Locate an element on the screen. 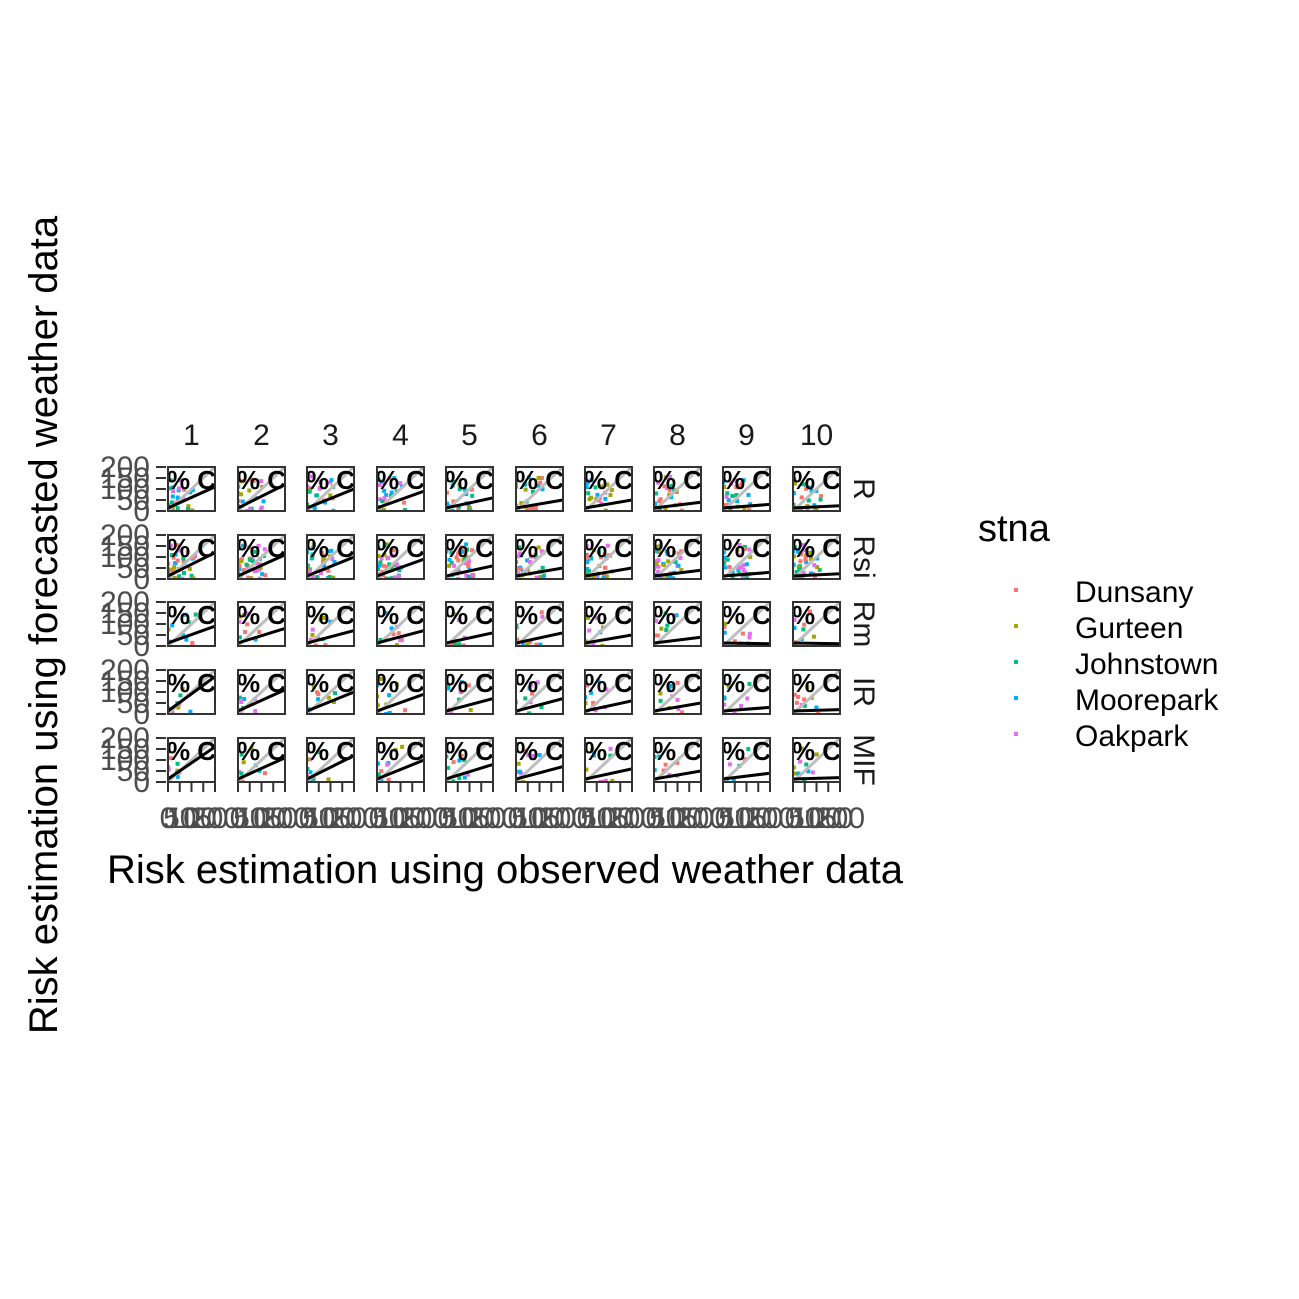 The width and height of the screenshot is (1299, 1299). y-tick-label: 50 is located at coordinates (133, 703).